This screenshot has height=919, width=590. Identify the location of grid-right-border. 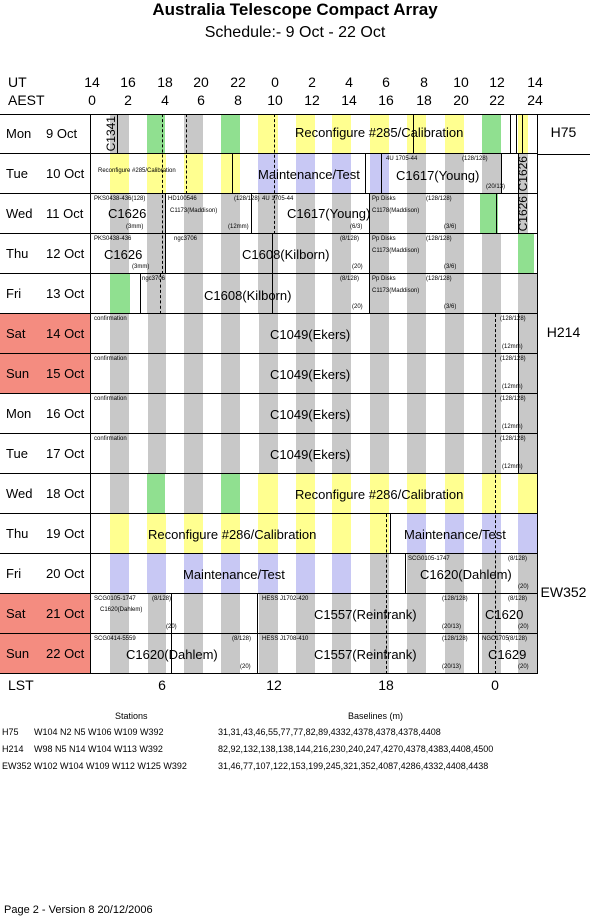
(537, 394).